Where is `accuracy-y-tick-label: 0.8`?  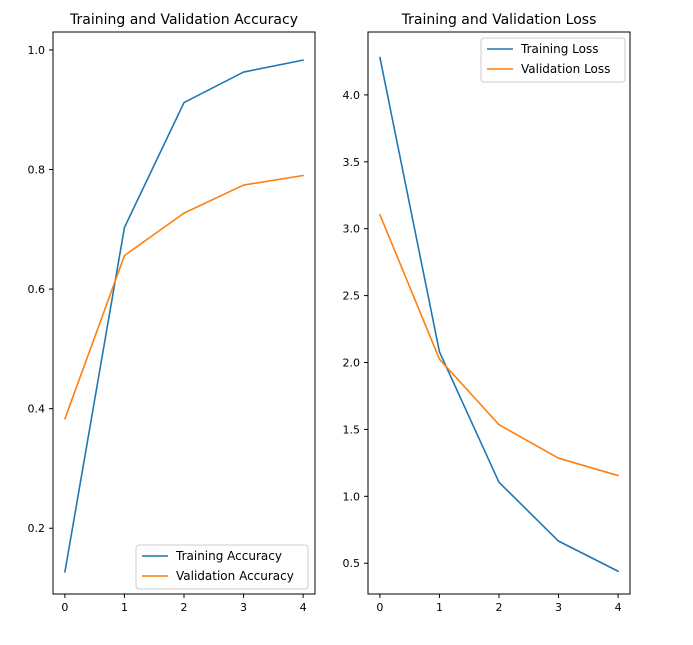 accuracy-y-tick-label: 0.8 is located at coordinates (37, 170).